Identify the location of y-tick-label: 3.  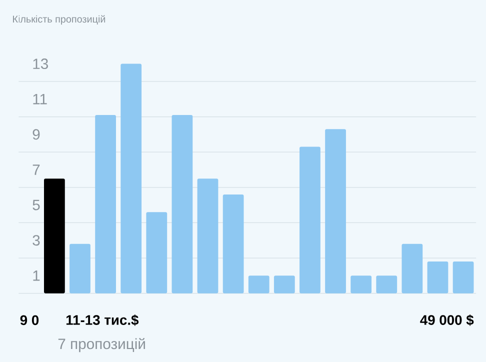
(36, 240).